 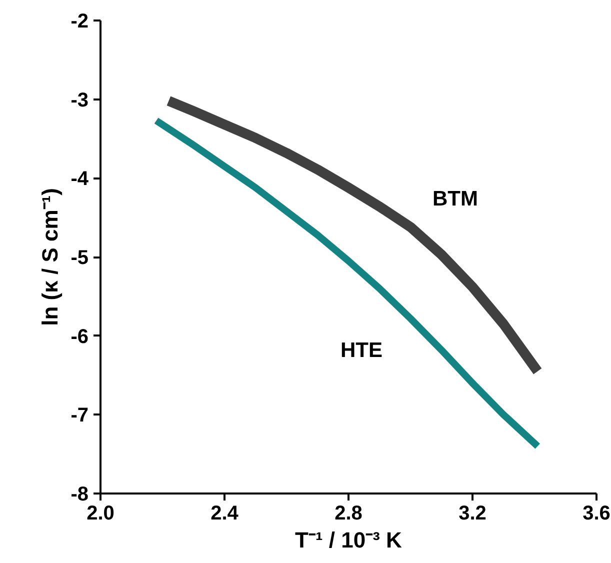 What do you see at coordinates (80, 179) in the screenshot?
I see `y-tick-label: -4` at bounding box center [80, 179].